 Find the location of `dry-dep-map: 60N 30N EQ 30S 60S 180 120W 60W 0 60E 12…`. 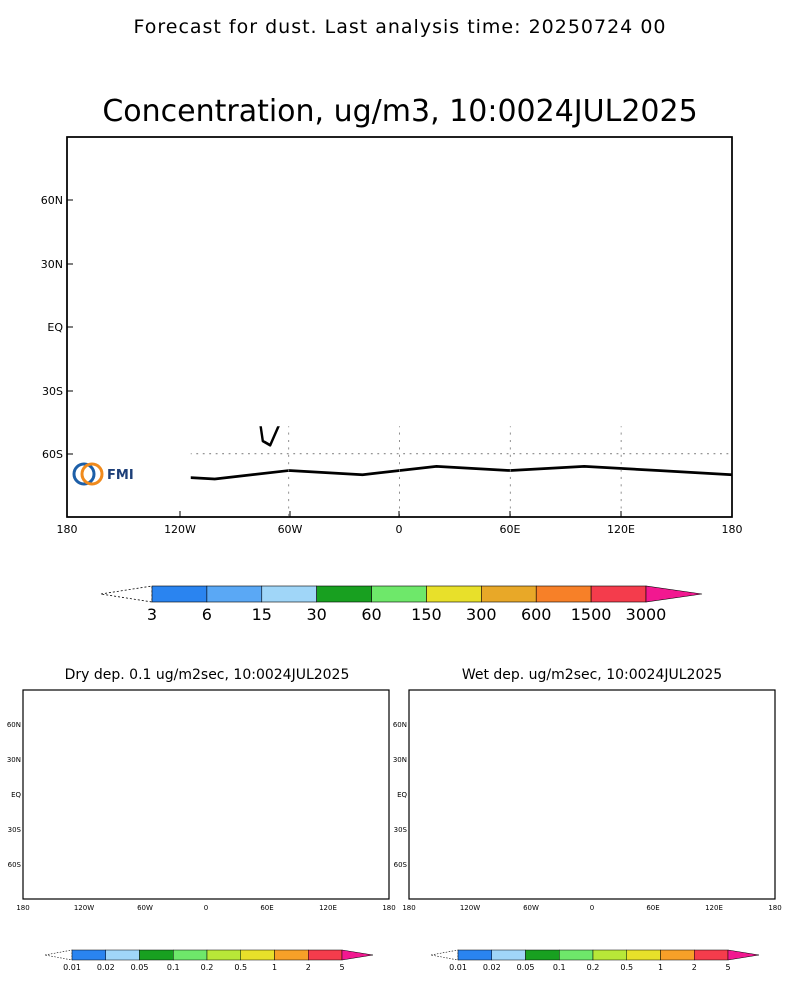

dry-dep-map: 60N 30N EQ 30S 60S 180 120W 60W 0 60E 12… is located at coordinates (201, 800).